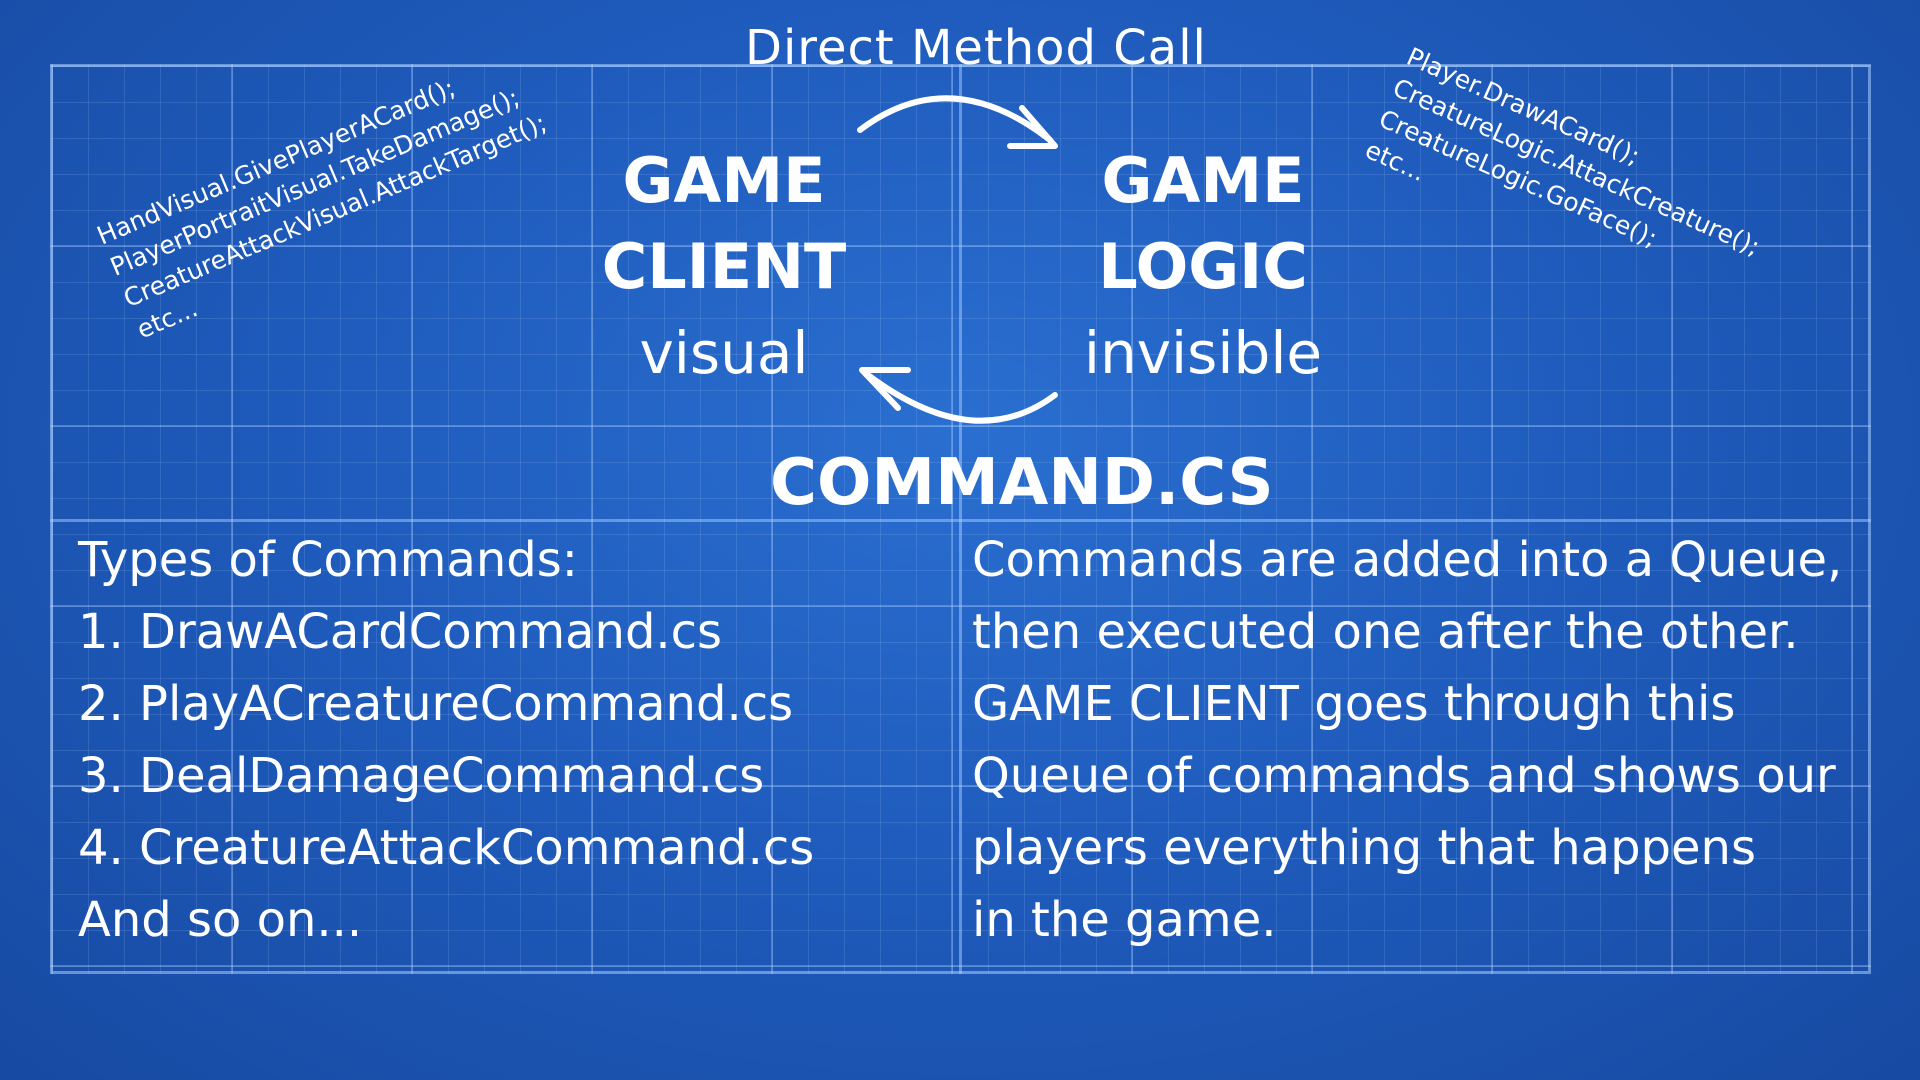 The image size is (1920, 1080). I want to click on queue-description-line: then executed one after the other., so click(1385, 632).